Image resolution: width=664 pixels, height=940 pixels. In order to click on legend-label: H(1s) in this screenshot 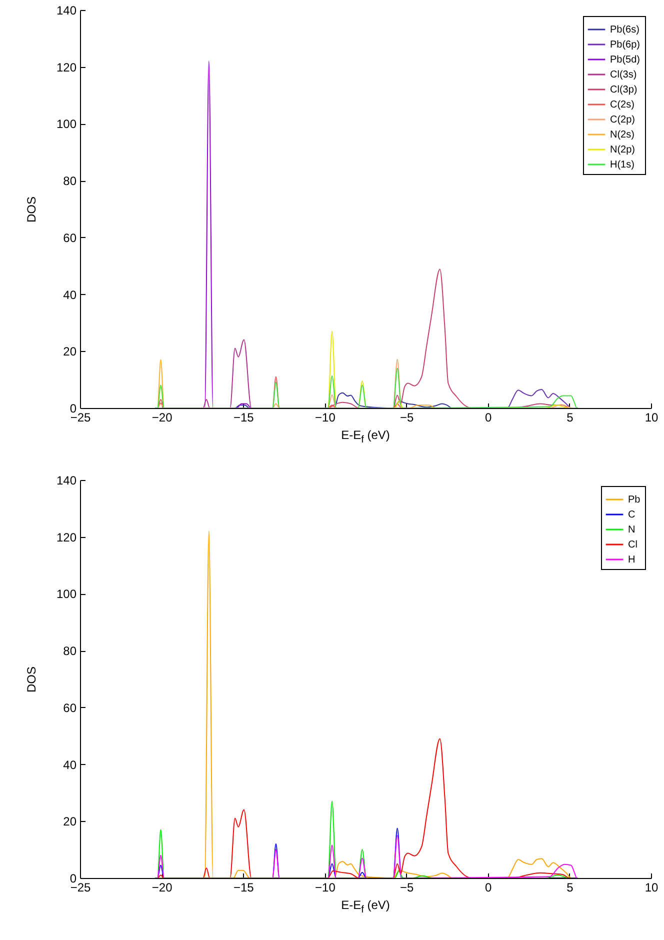, I will do `click(622, 165)`.